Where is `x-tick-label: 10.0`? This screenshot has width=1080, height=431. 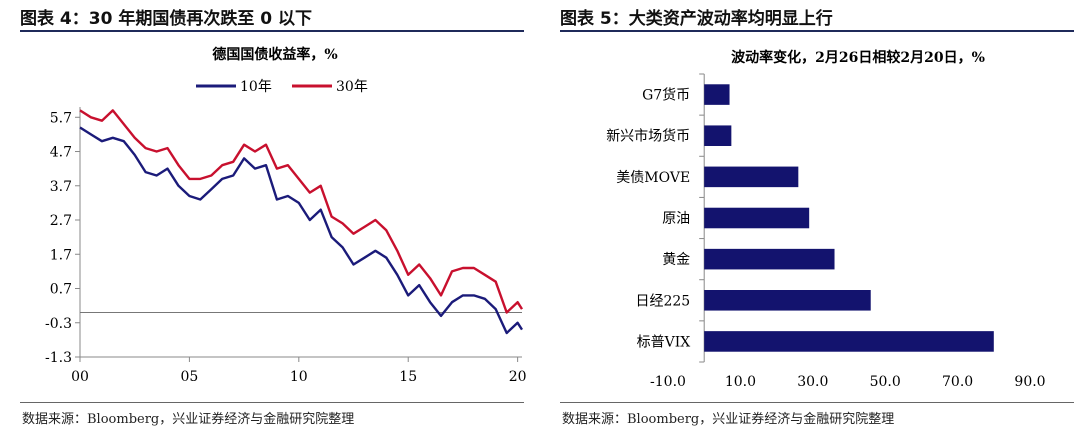 x-tick-label: 10.0 is located at coordinates (740, 382).